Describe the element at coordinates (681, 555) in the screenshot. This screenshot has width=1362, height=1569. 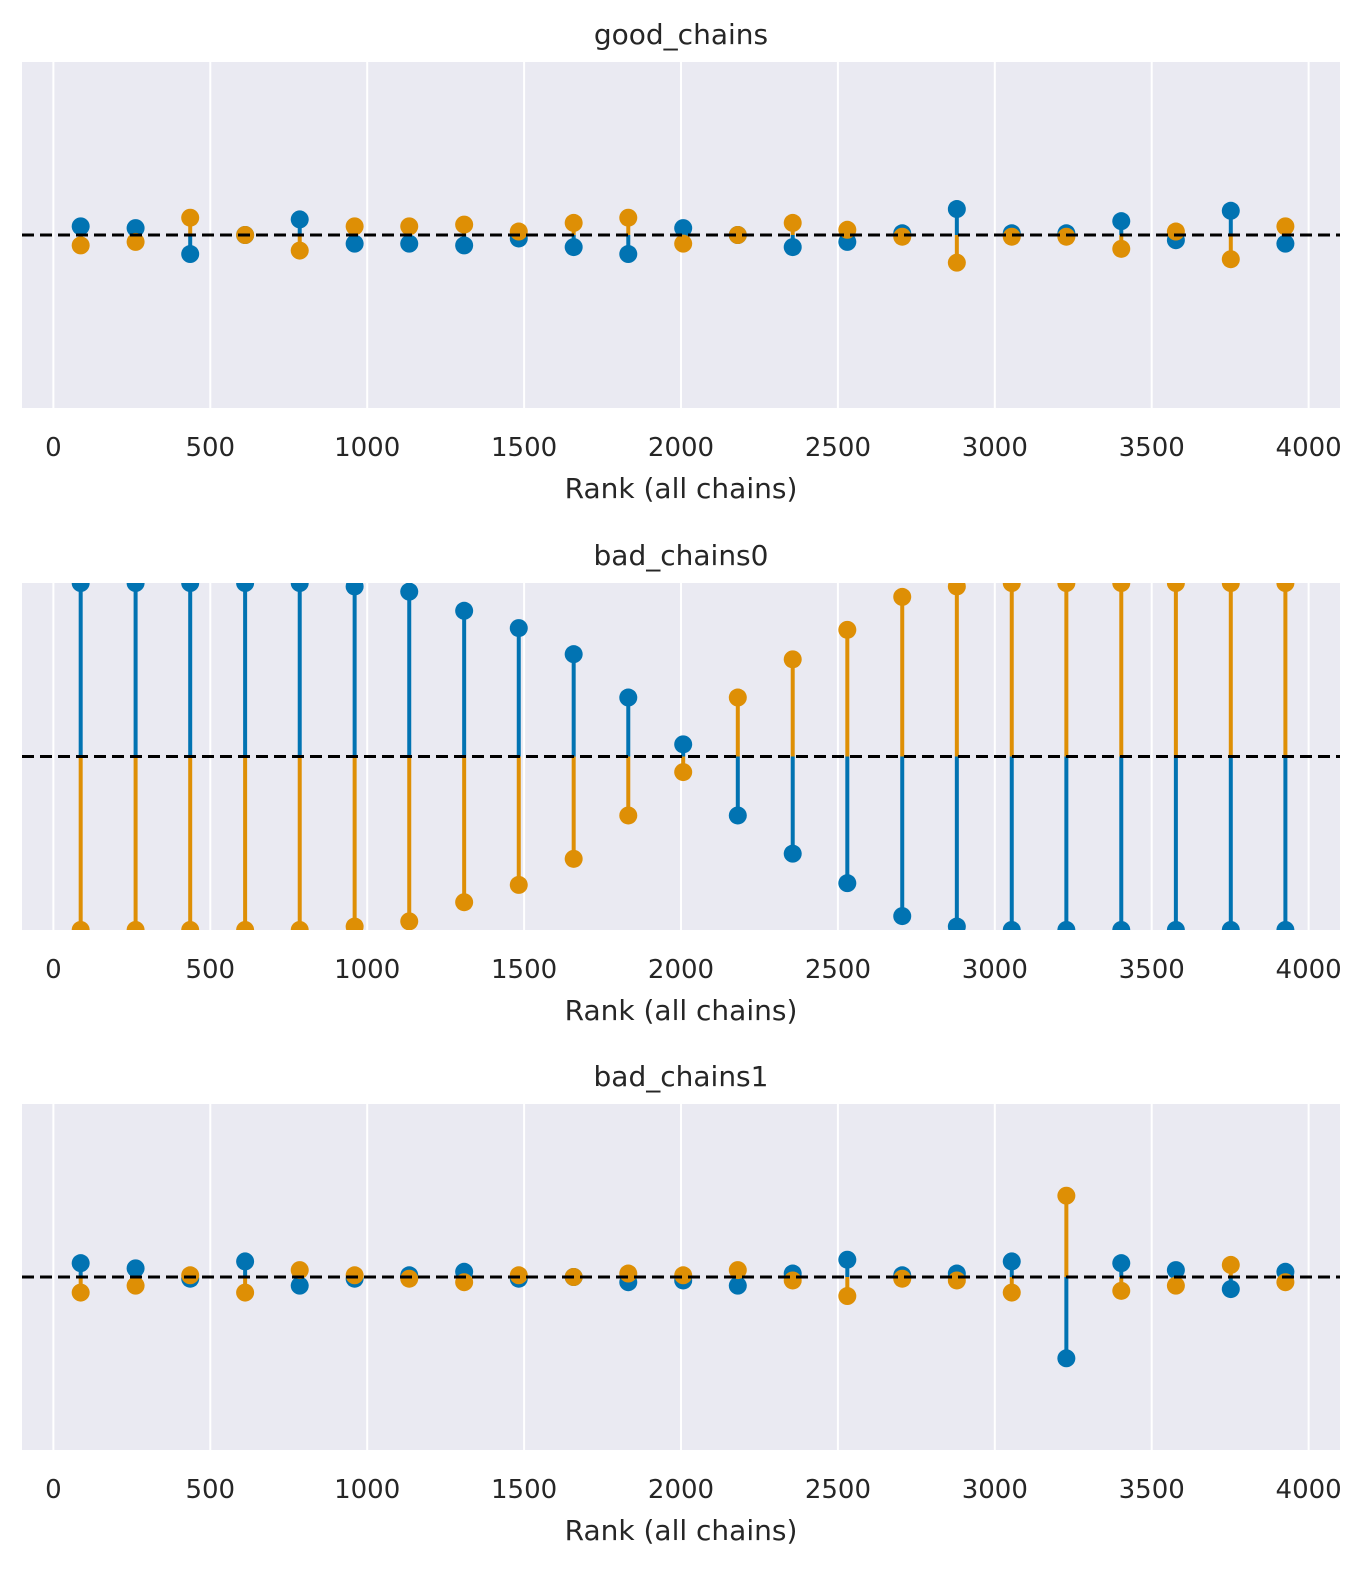
I see `chart-title: bad_chains0` at that location.